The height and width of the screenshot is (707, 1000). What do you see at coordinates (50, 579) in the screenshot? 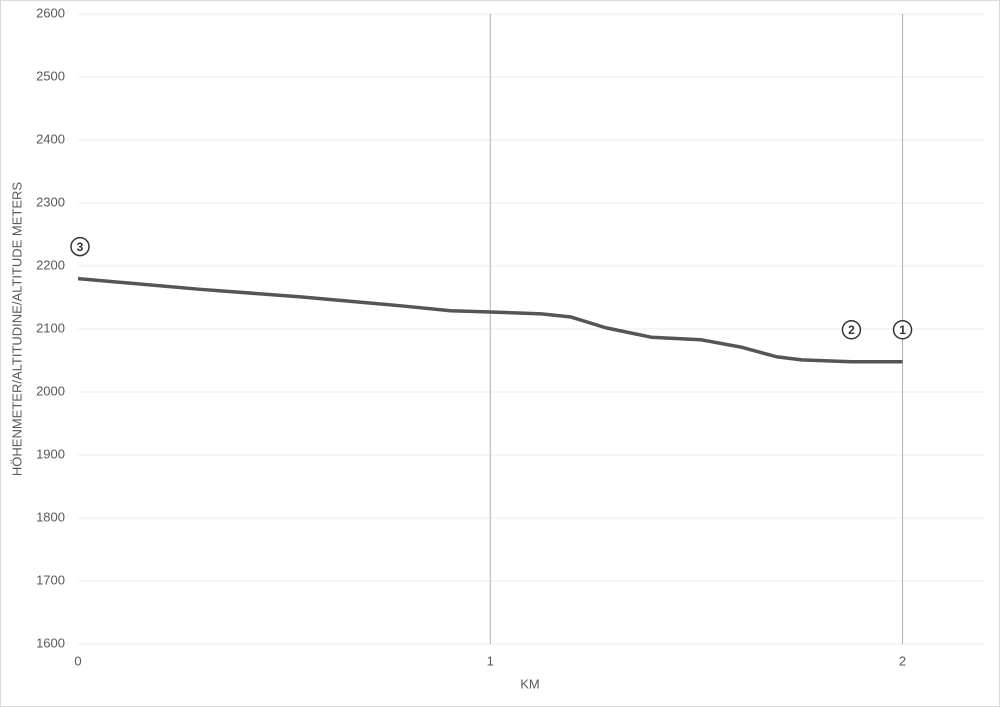
I see `y-tick-label: 1700` at bounding box center [50, 579].